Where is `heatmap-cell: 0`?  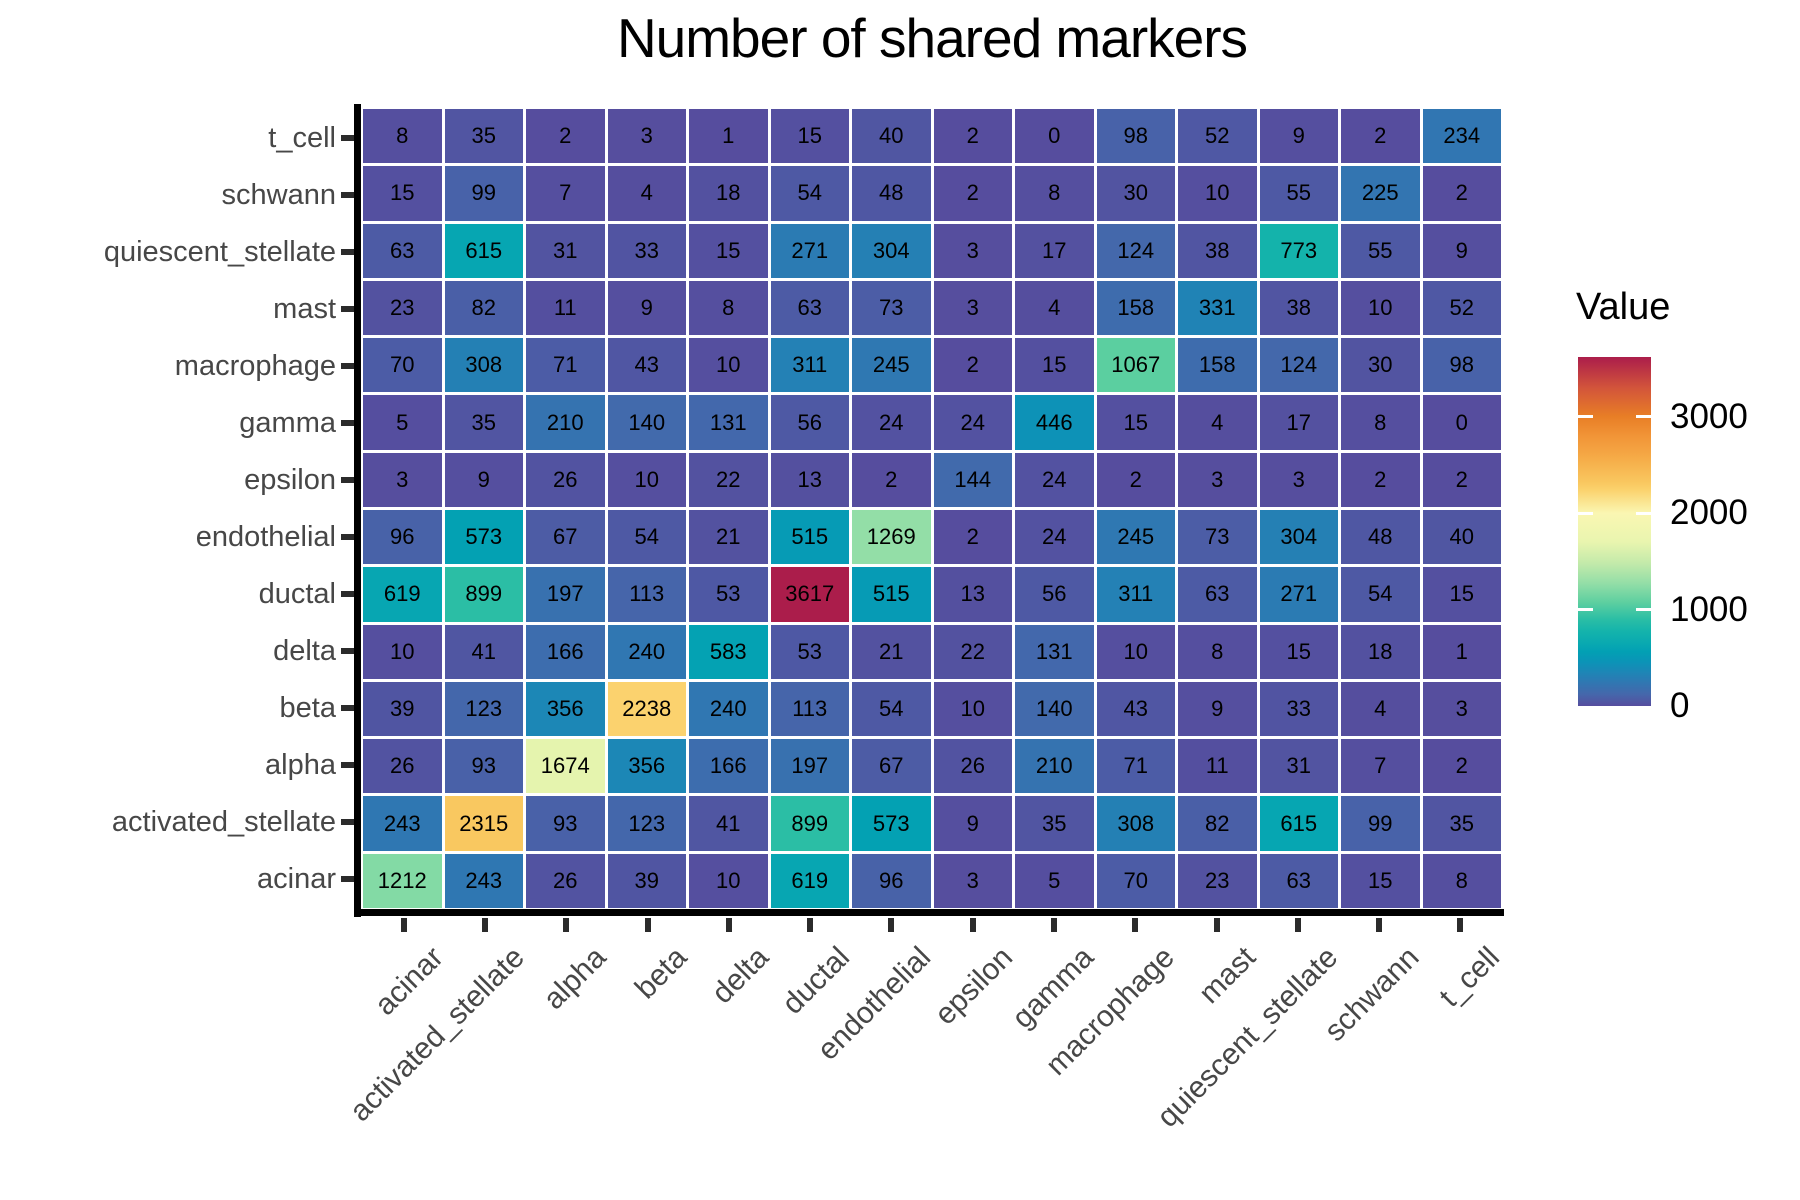
heatmap-cell: 0 is located at coordinates (1461, 422).